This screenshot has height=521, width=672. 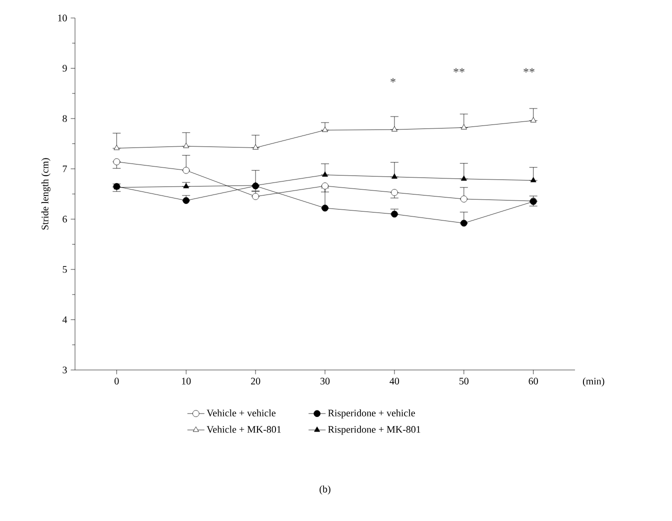 What do you see at coordinates (255, 381) in the screenshot?
I see `x-tick-label: 20` at bounding box center [255, 381].